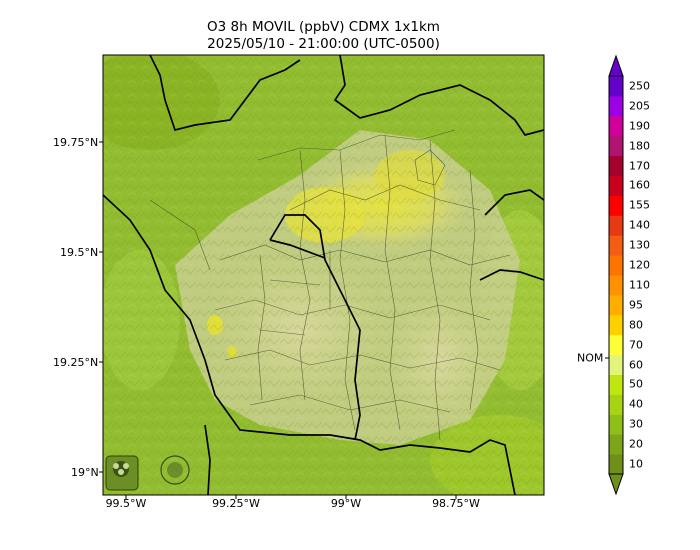 The image size is (700, 550). Describe the element at coordinates (79, 252) in the screenshot. I see `y-tick-label: 19.5°N` at that location.